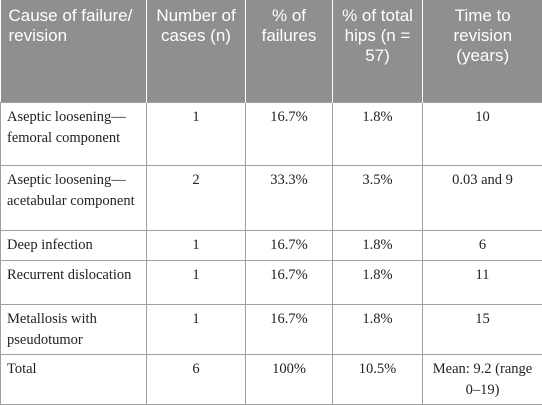  What do you see at coordinates (482, 134) in the screenshot?
I see `table-cell: 10` at bounding box center [482, 134].